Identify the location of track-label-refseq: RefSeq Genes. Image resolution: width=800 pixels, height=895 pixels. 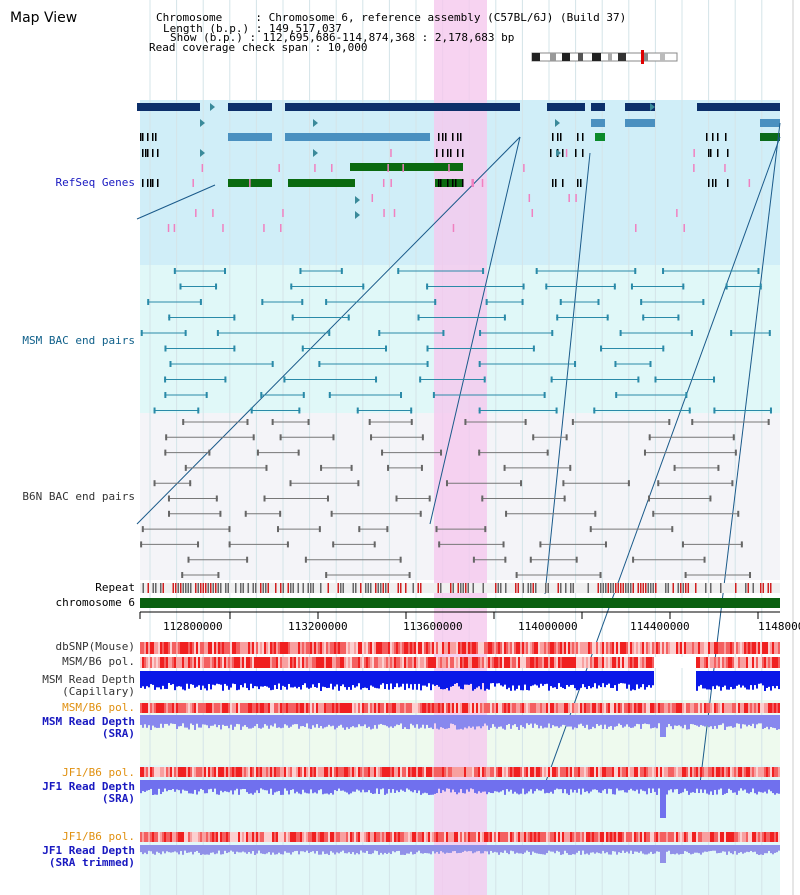
(95, 182).